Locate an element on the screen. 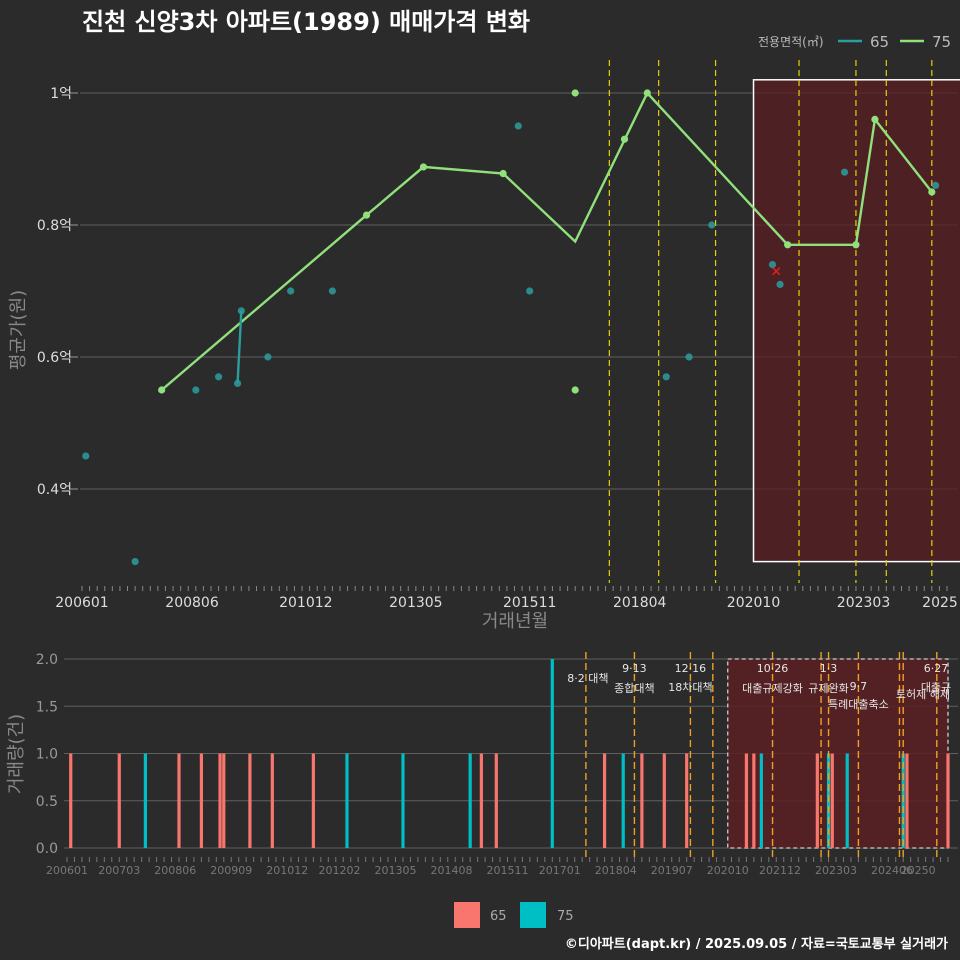 The image size is (960, 960). series-65-line is located at coordinates (239, 347).